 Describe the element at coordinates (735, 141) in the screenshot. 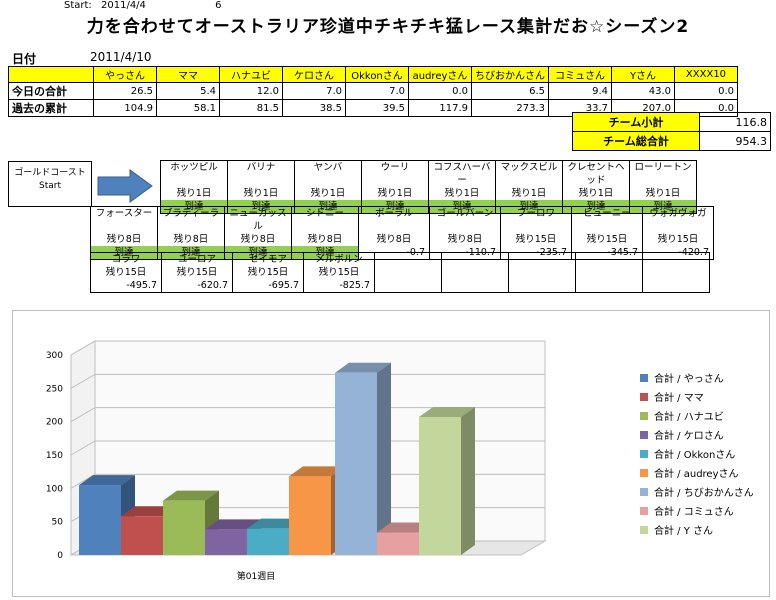

I see `team-total-value: 954.3` at that location.